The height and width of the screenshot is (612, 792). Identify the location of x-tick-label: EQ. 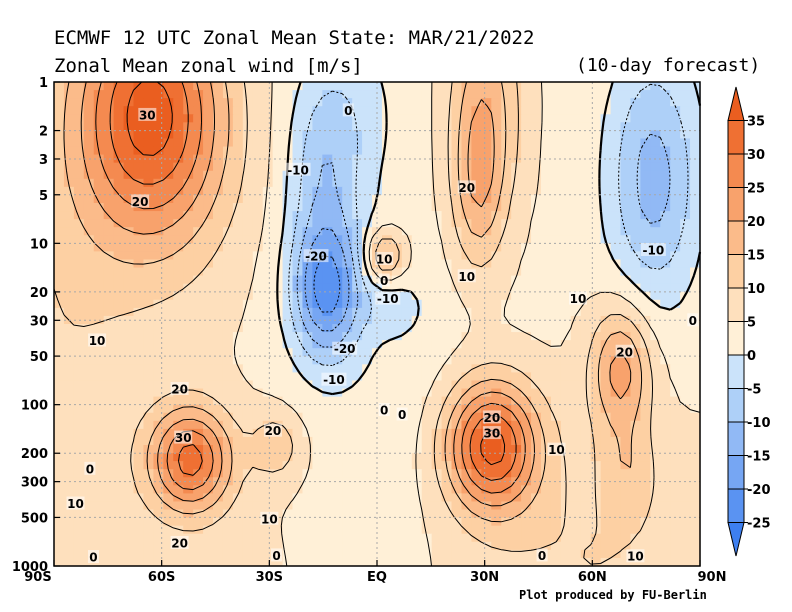
(377, 577).